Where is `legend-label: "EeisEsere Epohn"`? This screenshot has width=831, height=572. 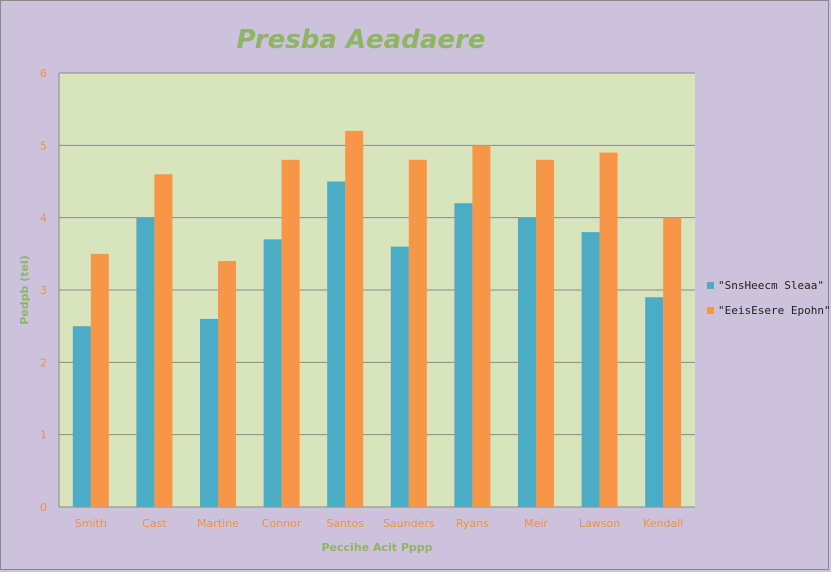
legend-label: "EeisEsere Epohn" is located at coordinates (774, 310).